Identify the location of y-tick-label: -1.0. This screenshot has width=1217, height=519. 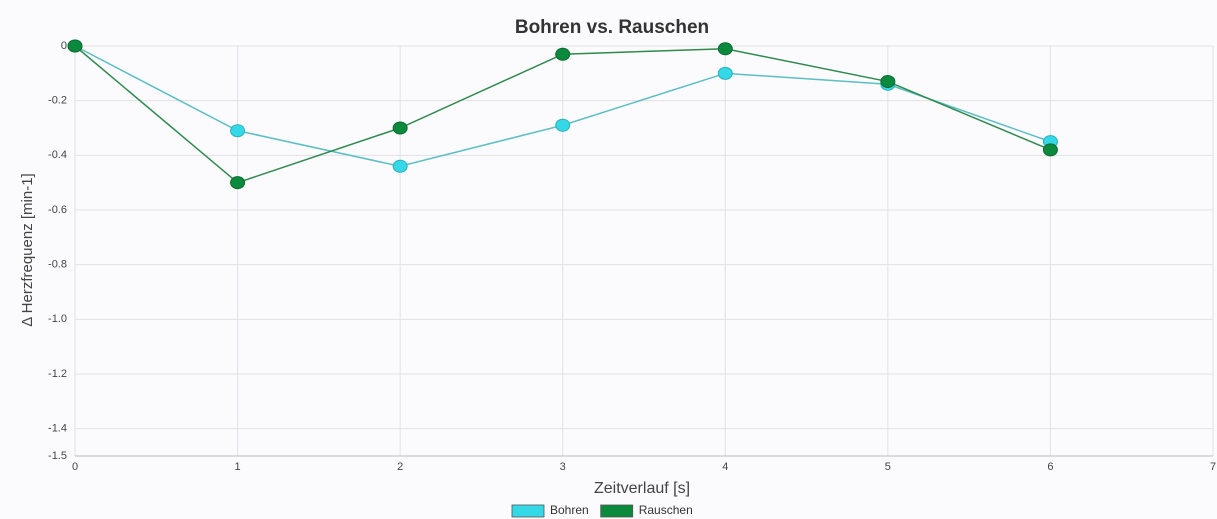
(57, 319).